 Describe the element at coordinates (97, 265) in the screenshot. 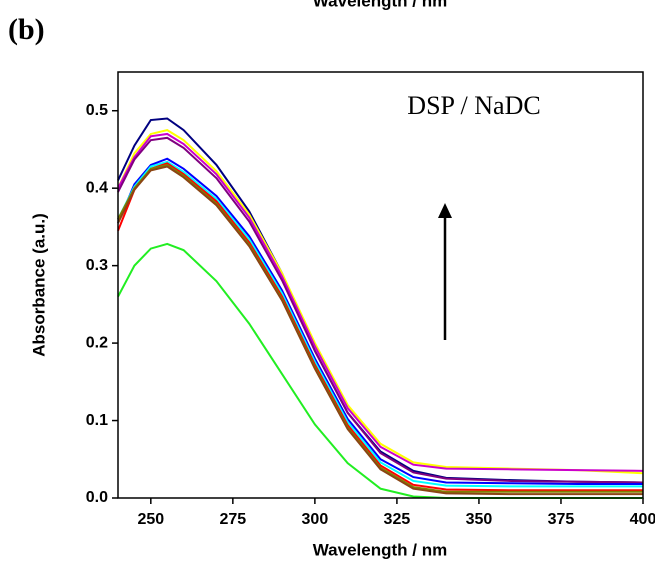

I see `y-tick-label: 0.3` at that location.